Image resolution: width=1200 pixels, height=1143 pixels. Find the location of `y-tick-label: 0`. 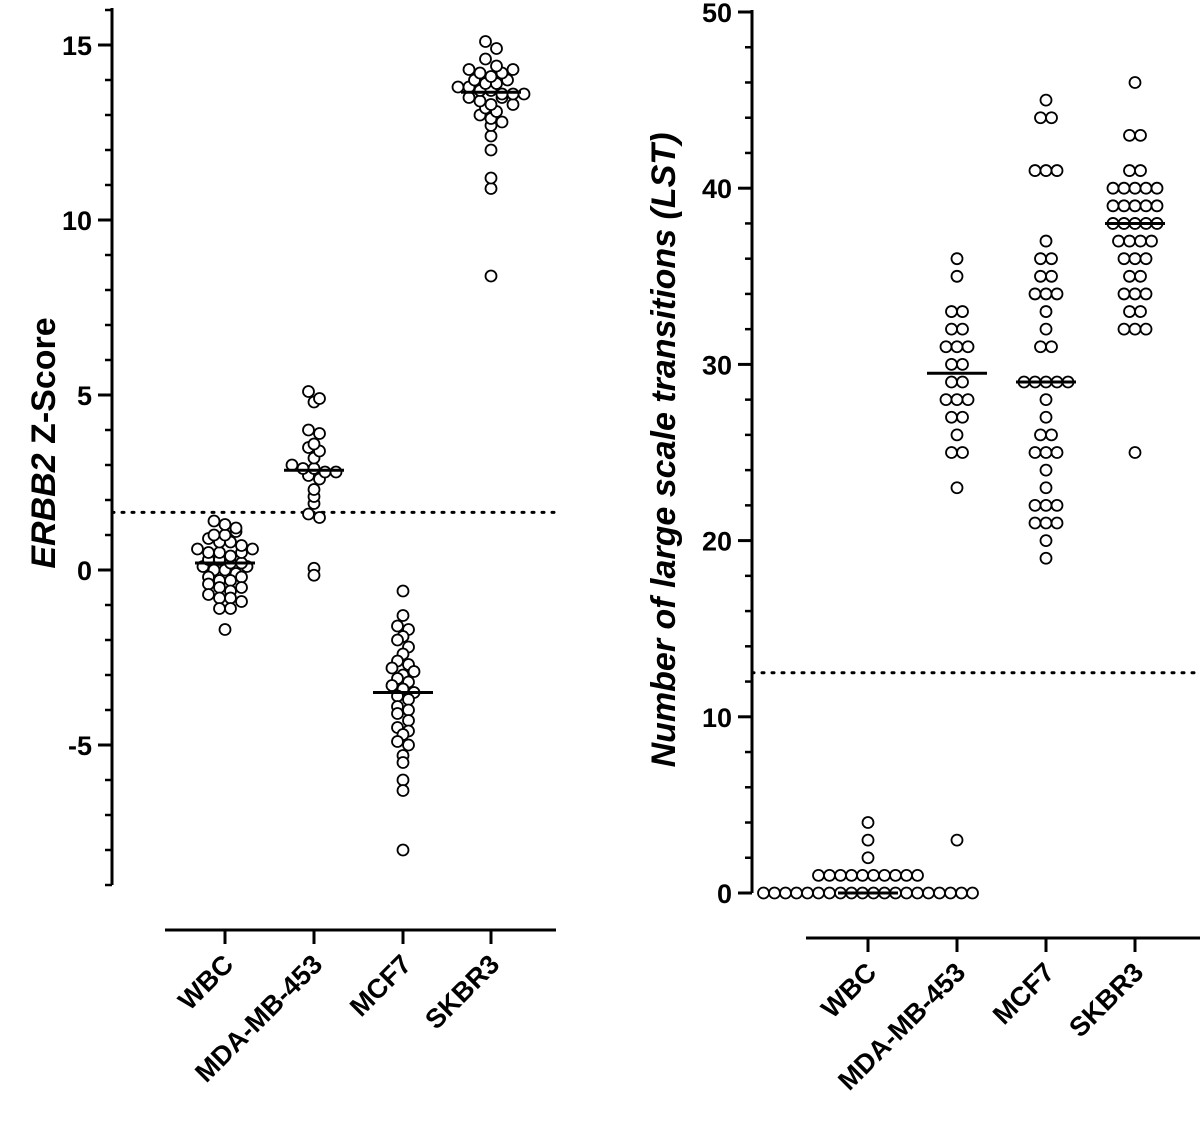

y-tick-label: 0 is located at coordinates (724, 894).